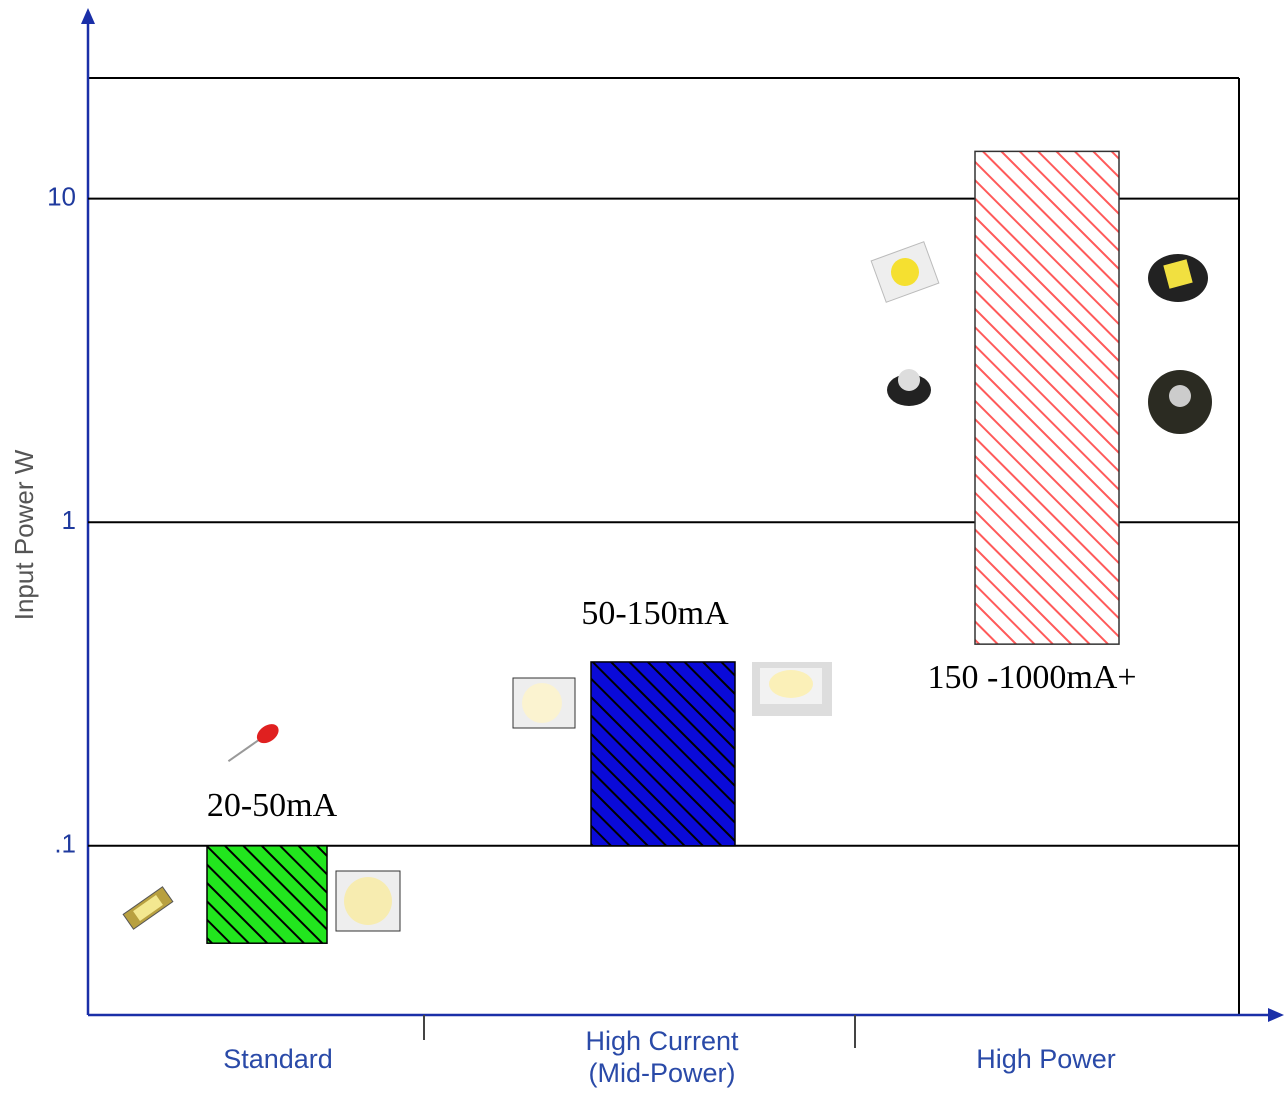 Image resolution: width=1286 pixels, height=1103 pixels. I want to click on y-arrow, so click(88, 16).